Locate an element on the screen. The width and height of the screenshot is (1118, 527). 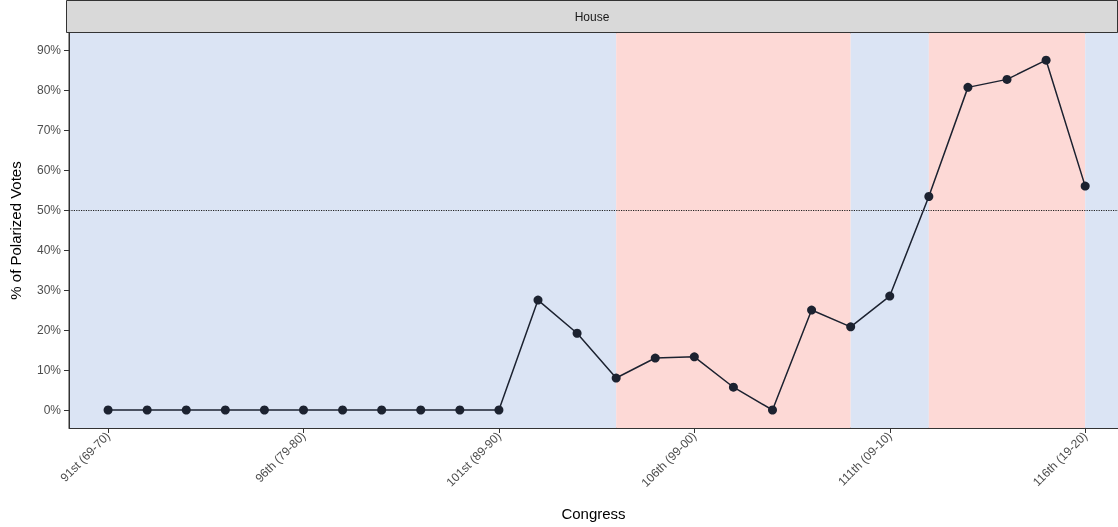
y-axis-title: % of Polarized Votes is located at coordinates (15, 230).